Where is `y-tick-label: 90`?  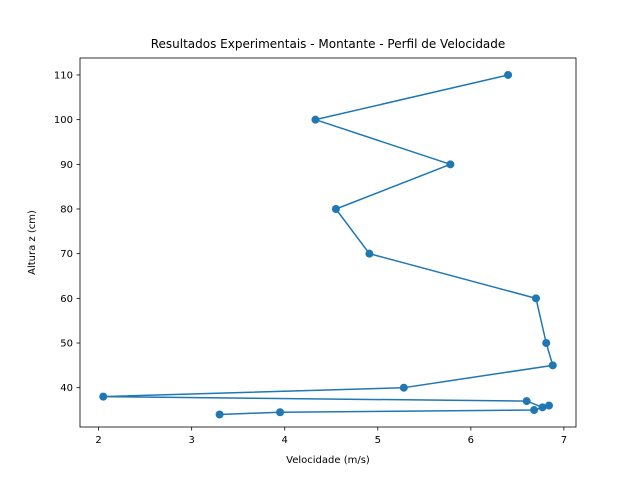 y-tick-label: 90 is located at coordinates (66, 165).